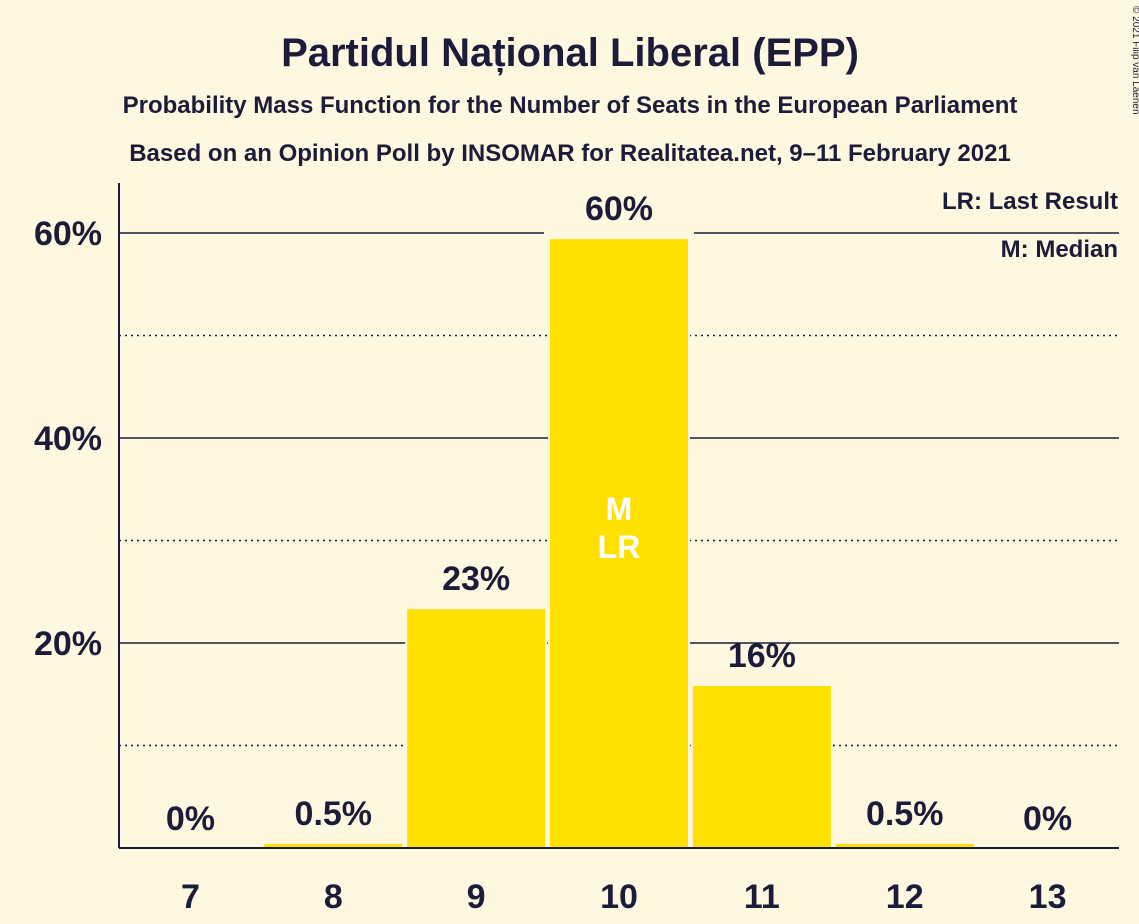 This screenshot has width=1139, height=924. Describe the element at coordinates (1047, 819) in the screenshot. I see `value-label-13: 0%` at that location.